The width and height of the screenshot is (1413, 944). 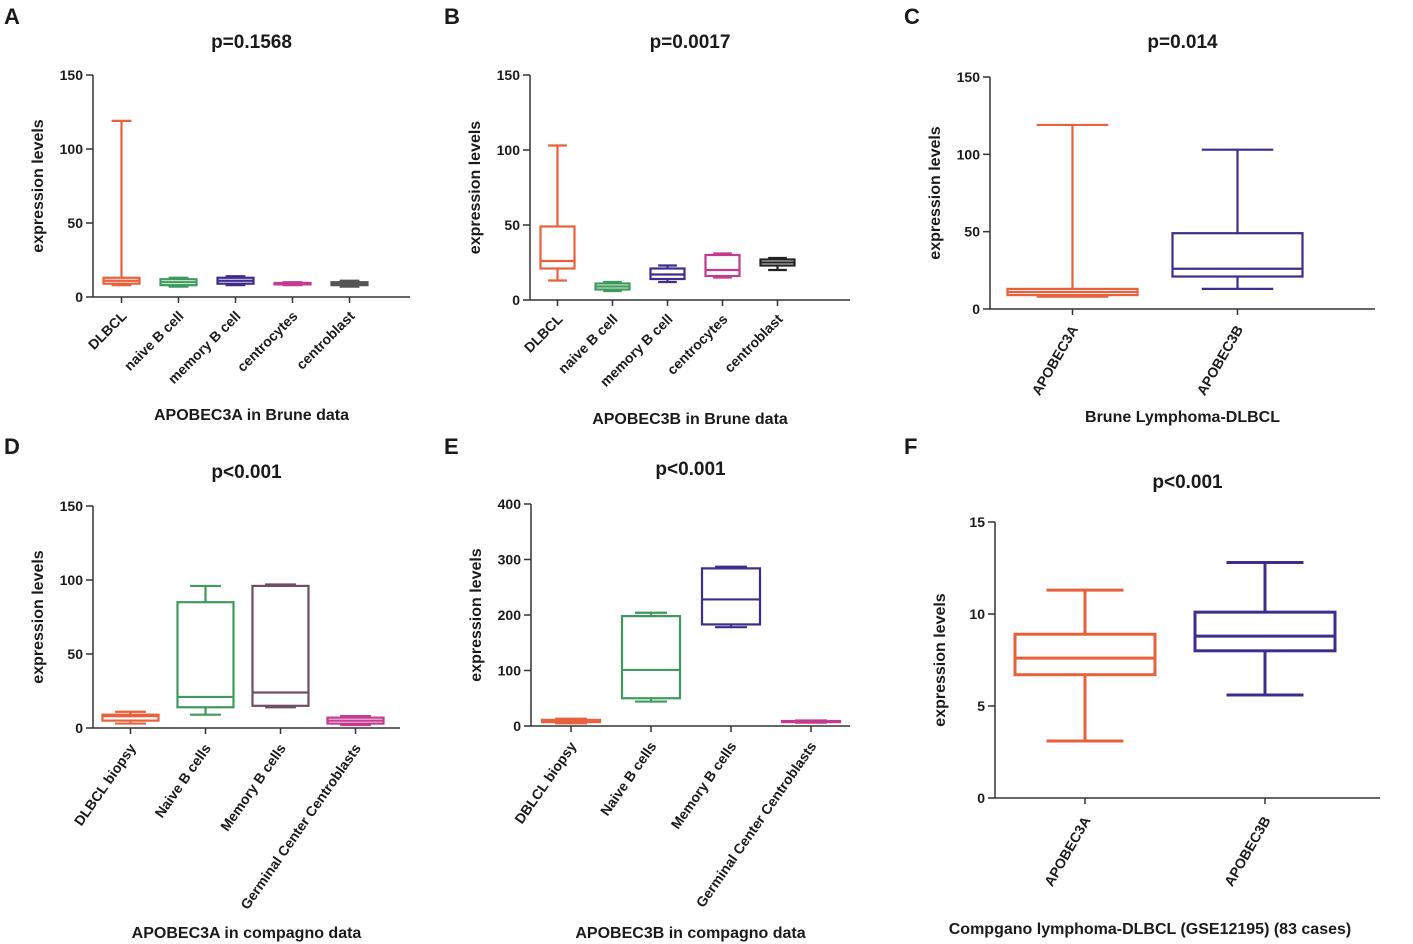 What do you see at coordinates (690, 933) in the screenshot?
I see `x-axis-label: APOBEC3B in compagno data` at bounding box center [690, 933].